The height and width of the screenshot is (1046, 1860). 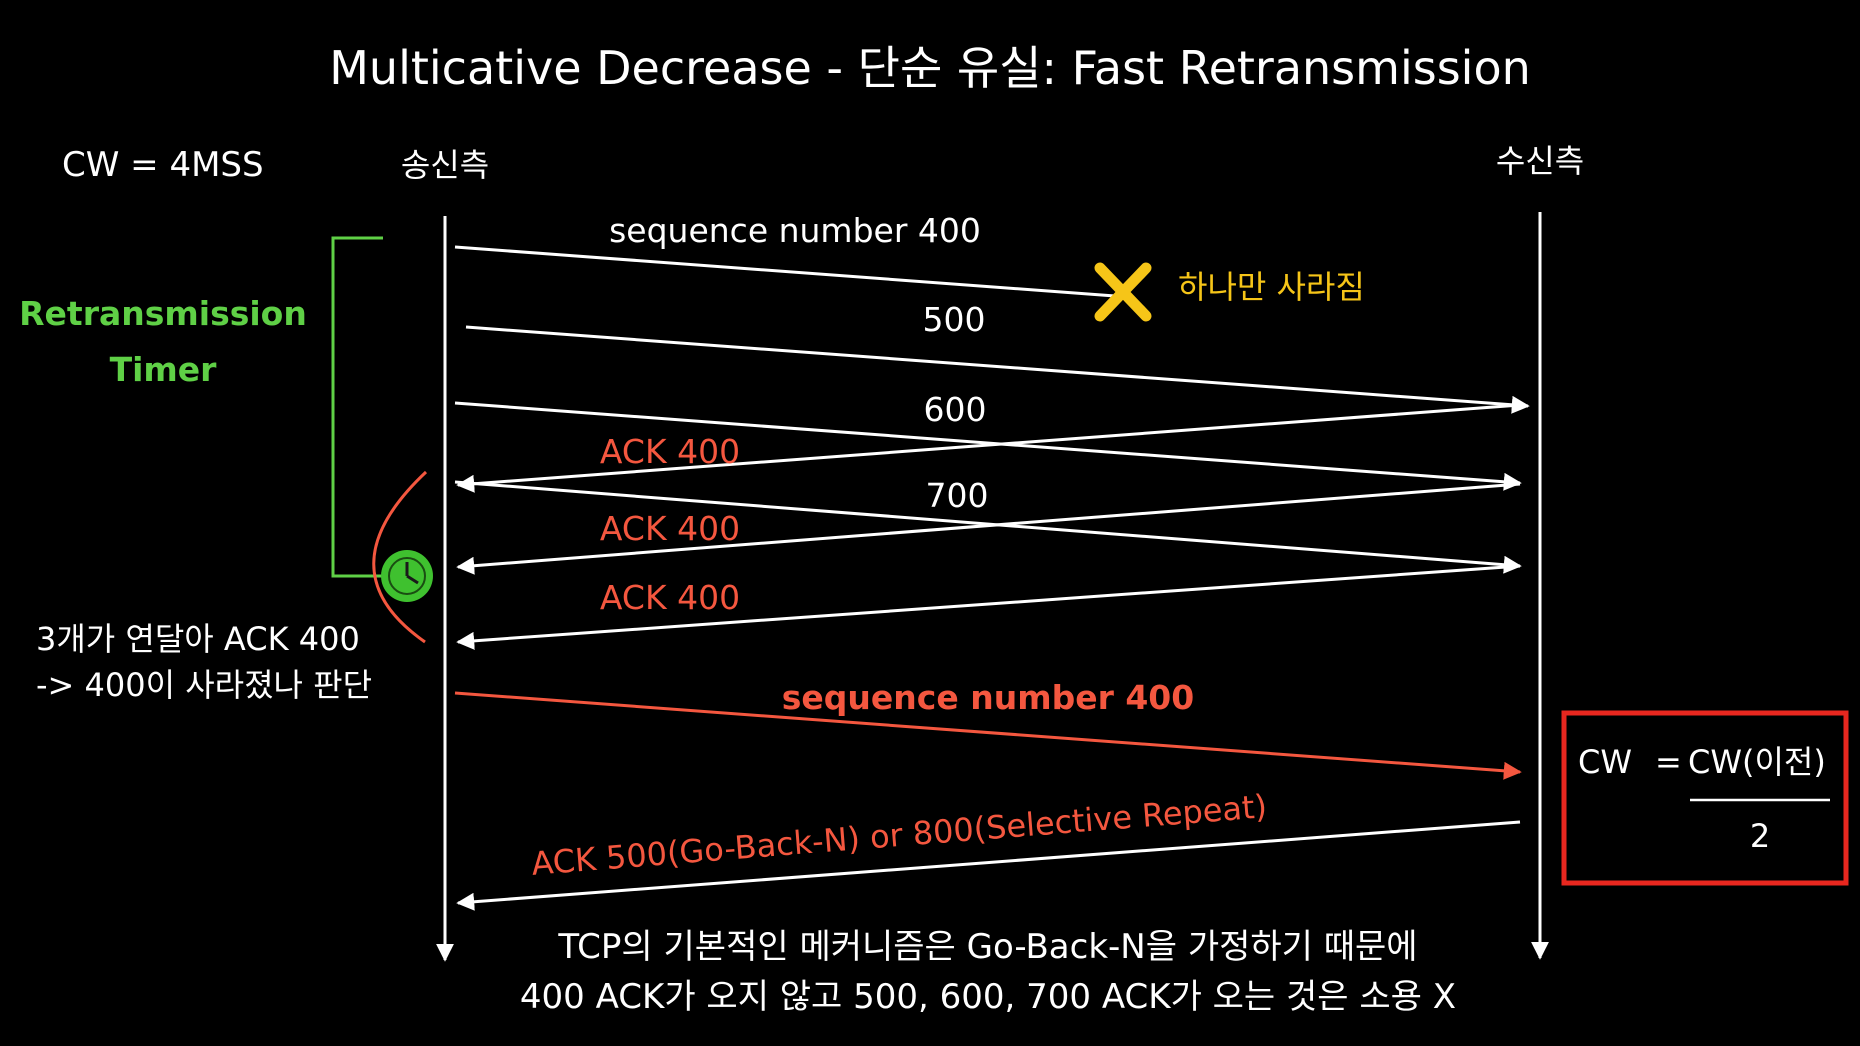 What do you see at coordinates (1540, 161) in the screenshot?
I see `receiver-label: 수신측` at bounding box center [1540, 161].